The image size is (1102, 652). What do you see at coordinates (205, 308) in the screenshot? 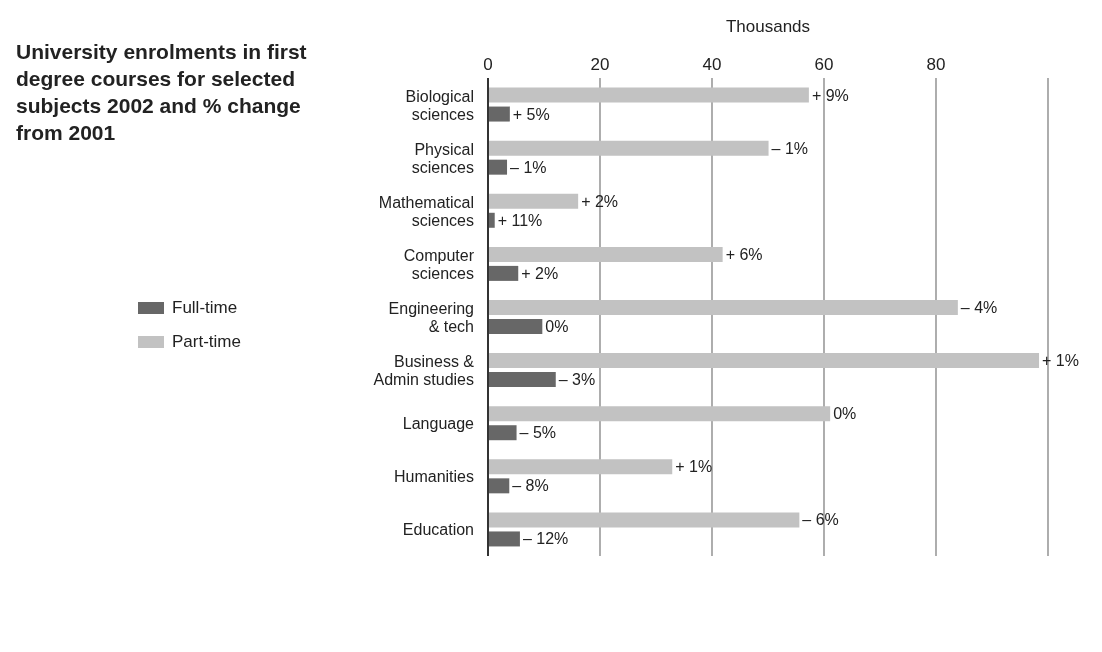
I see `legend-label: Full-time` at bounding box center [205, 308].